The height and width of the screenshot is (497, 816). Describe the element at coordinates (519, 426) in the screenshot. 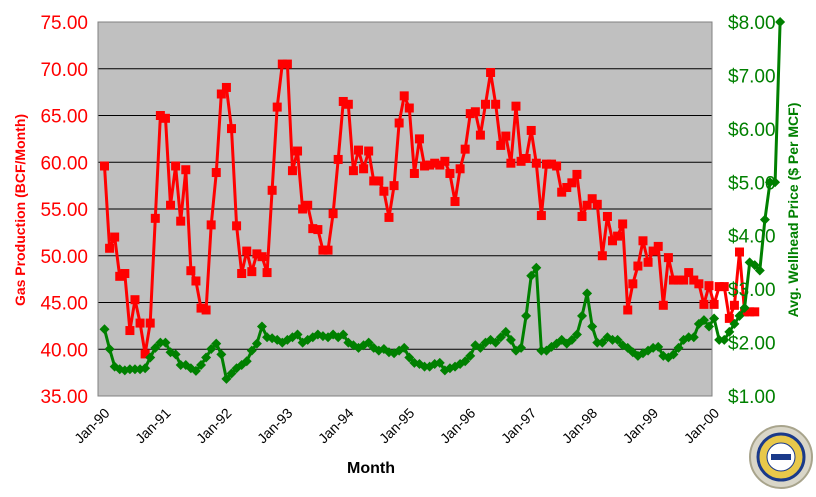

I see `x-tick-label: Jan-97` at that location.